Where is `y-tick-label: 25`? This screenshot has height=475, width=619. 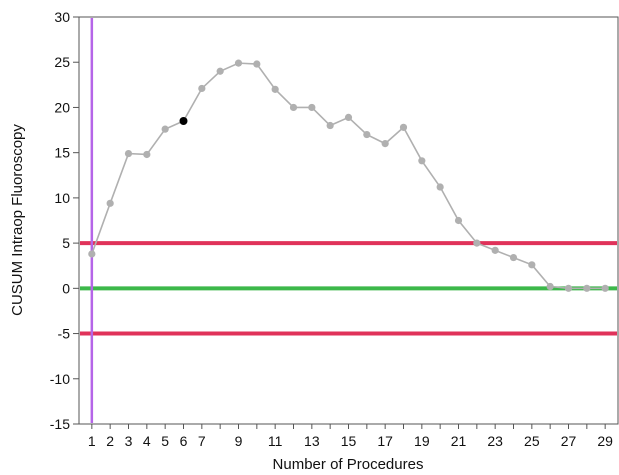 y-tick-label: 25 is located at coordinates (62, 62).